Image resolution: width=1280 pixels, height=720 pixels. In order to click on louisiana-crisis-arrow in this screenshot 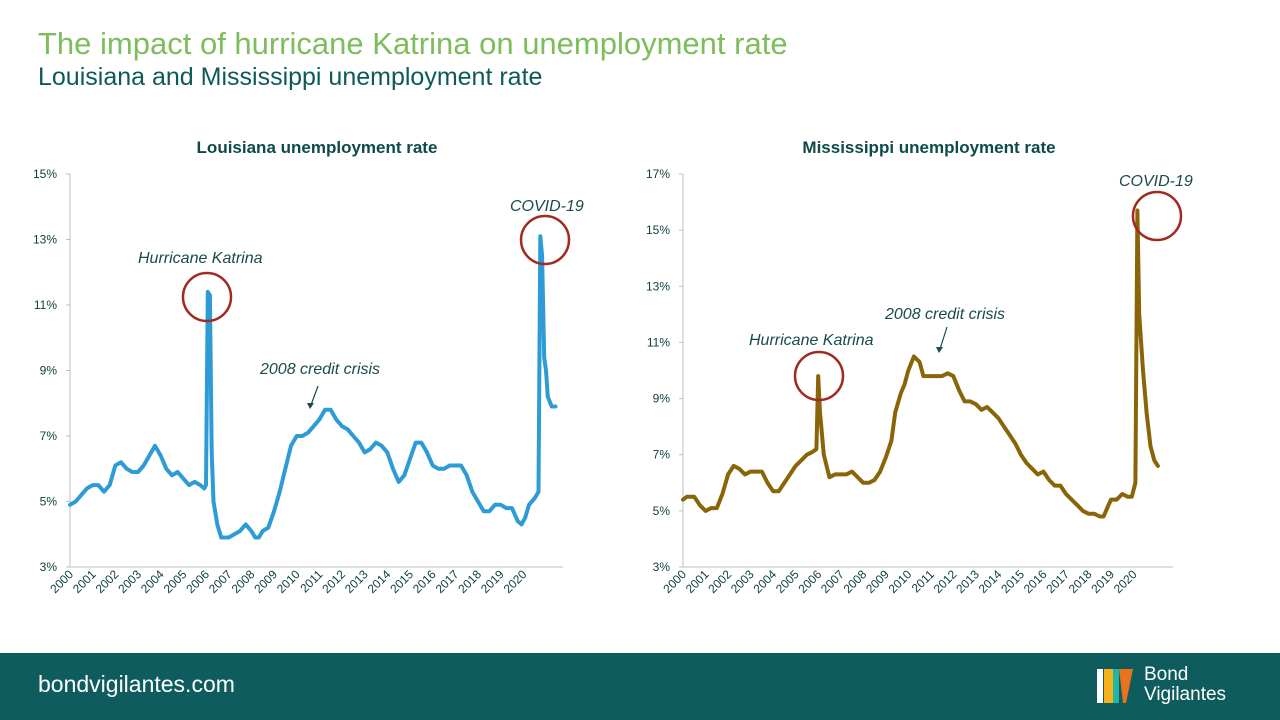, I will do `click(314, 395)`.